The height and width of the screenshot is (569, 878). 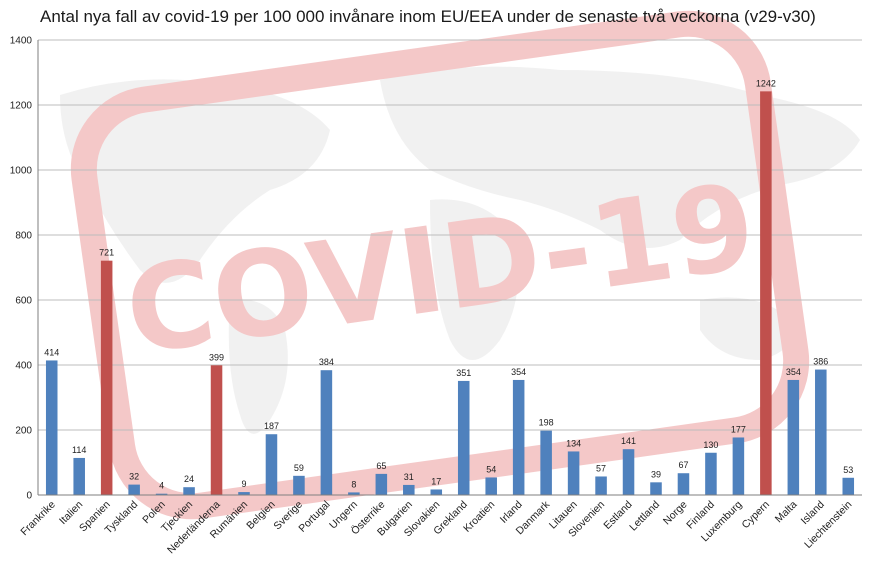 I want to click on y-tick-label: 1400, so click(x=21, y=41).